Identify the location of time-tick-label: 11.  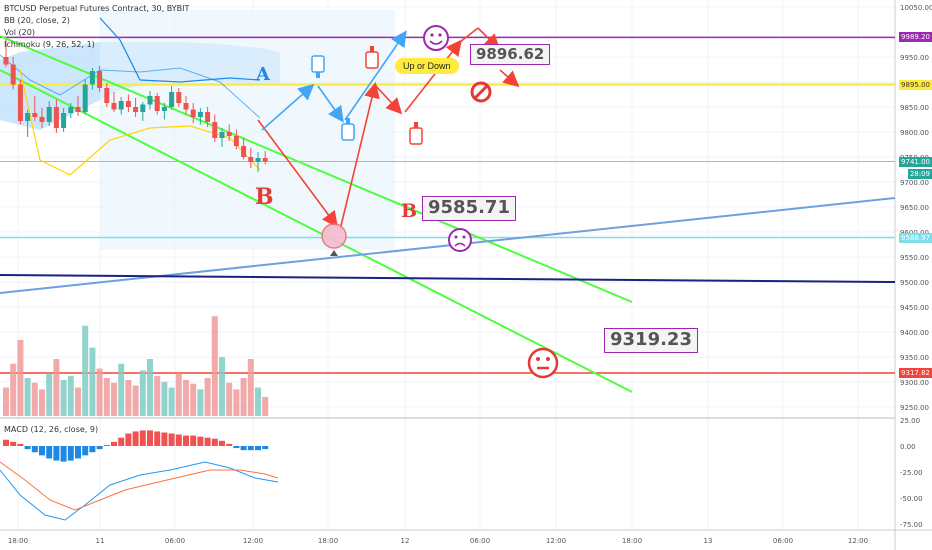
(100, 541).